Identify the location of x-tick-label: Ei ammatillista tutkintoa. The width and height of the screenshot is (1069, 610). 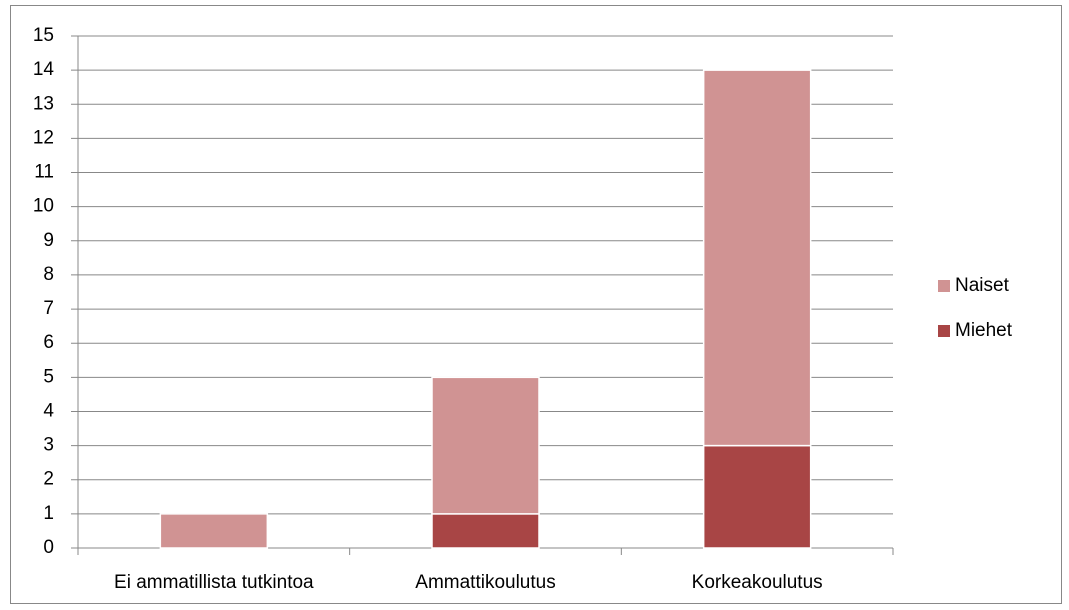
(214, 582).